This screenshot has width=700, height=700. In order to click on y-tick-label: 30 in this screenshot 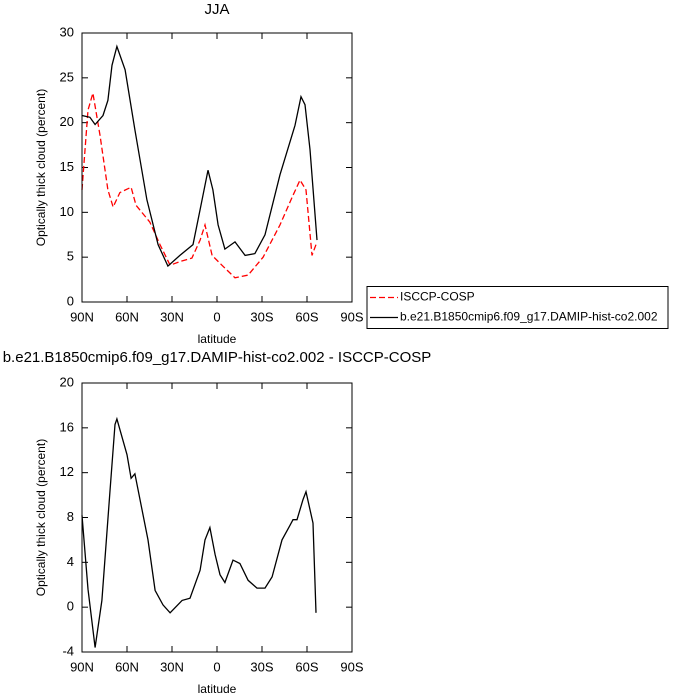, I will do `click(67, 31)`.